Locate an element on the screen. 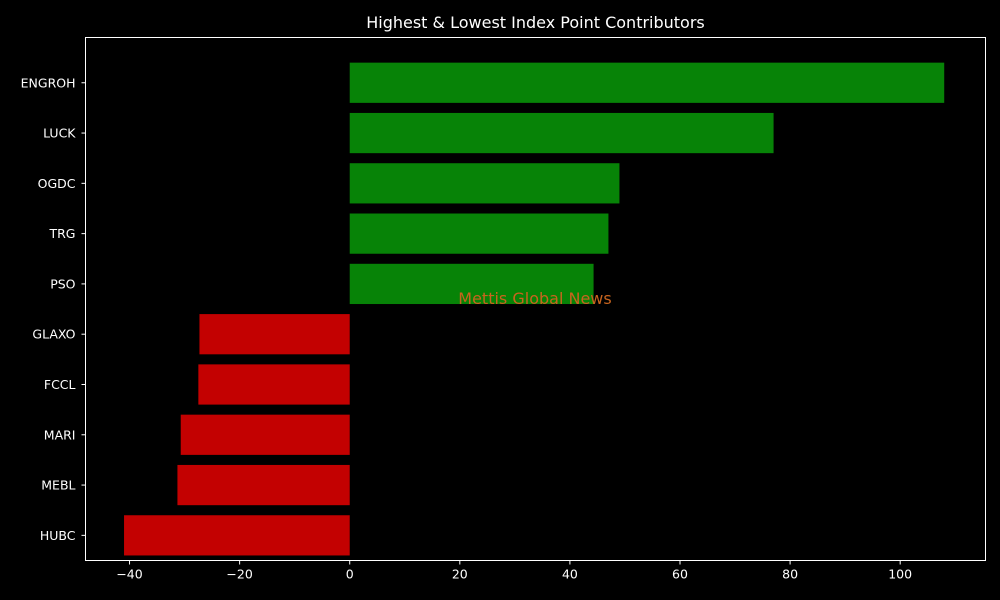 The width and height of the screenshot is (1000, 600). bar-mebl is located at coordinates (263, 485).